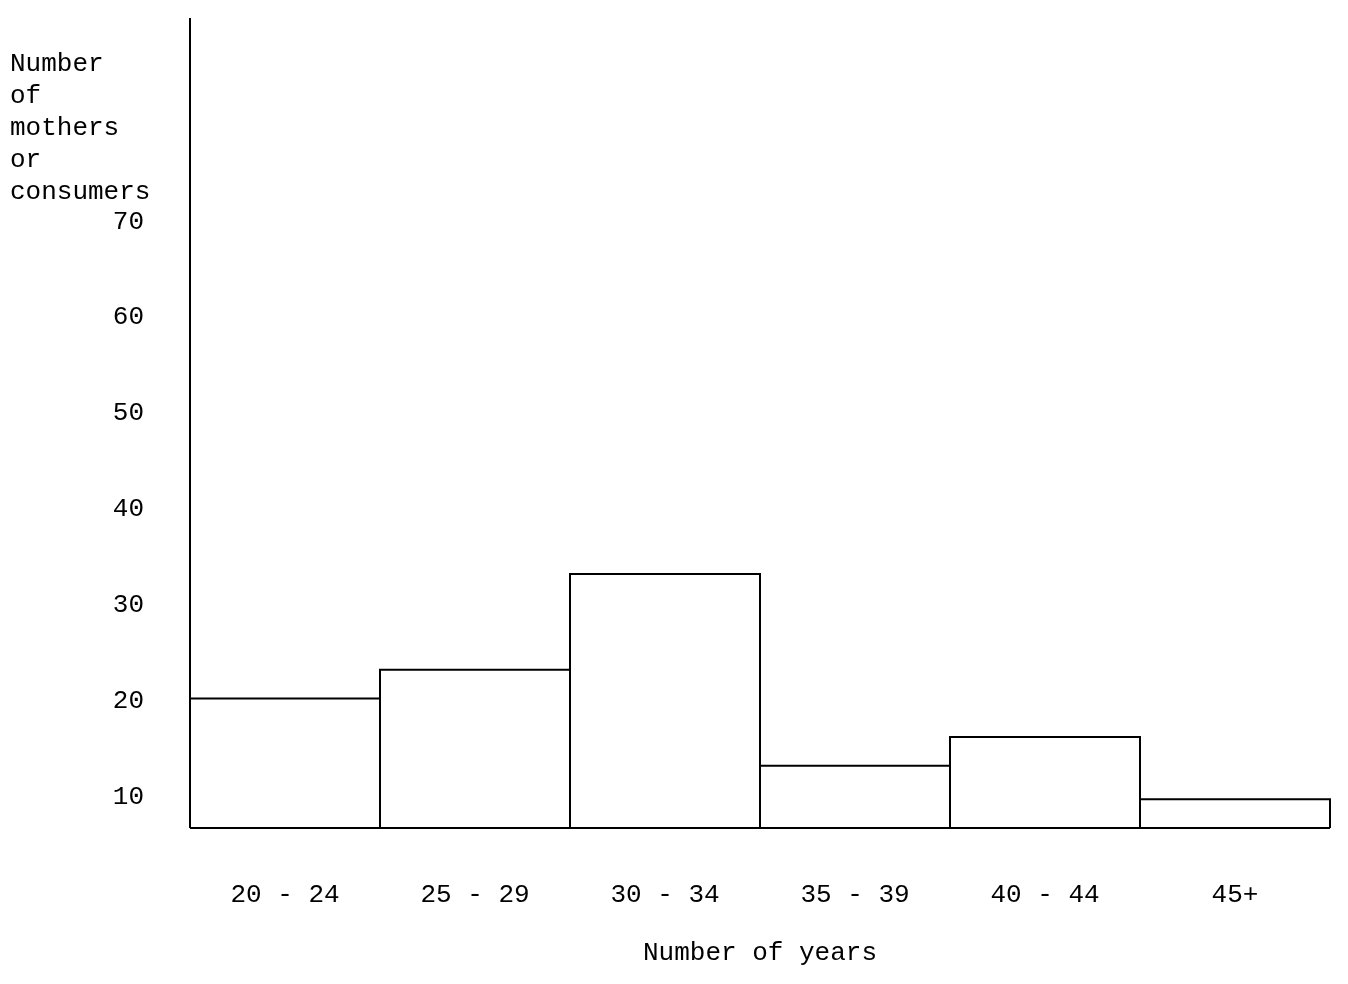  What do you see at coordinates (665, 895) in the screenshot?
I see `x-tick-label: 30 - 34` at bounding box center [665, 895].